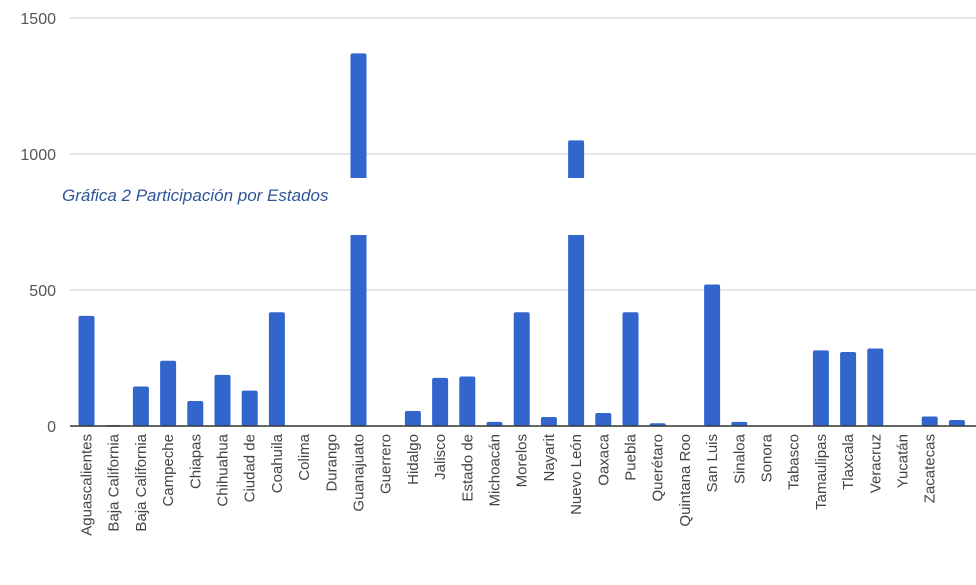 The height and width of the screenshot is (585, 976). Describe the element at coordinates (549, 457) in the screenshot. I see `category-label: Nayarit` at that location.